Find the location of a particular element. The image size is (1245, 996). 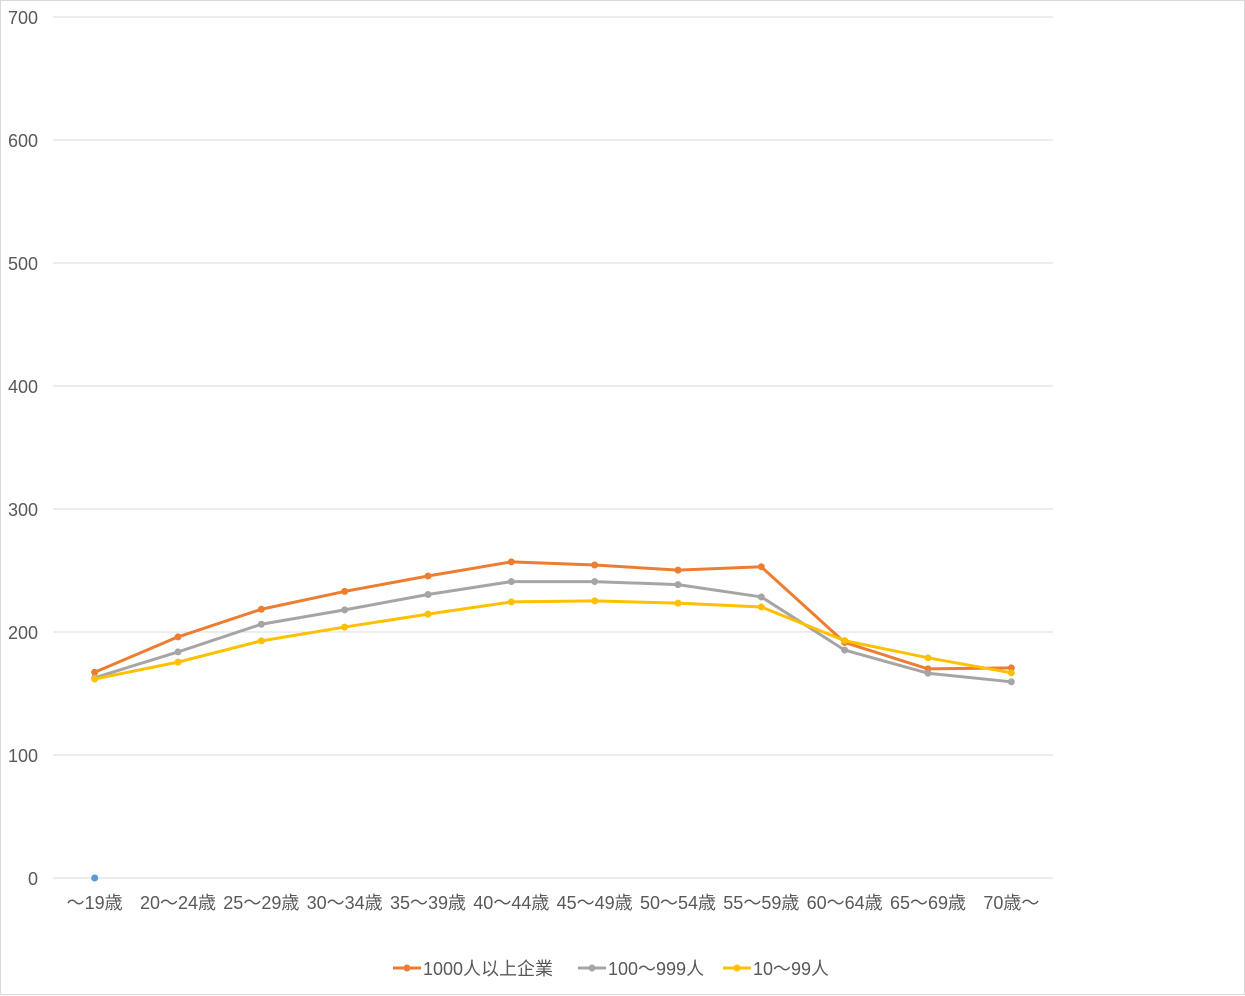

y-axis-ticks: 0 100 200 300 400 500 600 700 is located at coordinates (23, 448).